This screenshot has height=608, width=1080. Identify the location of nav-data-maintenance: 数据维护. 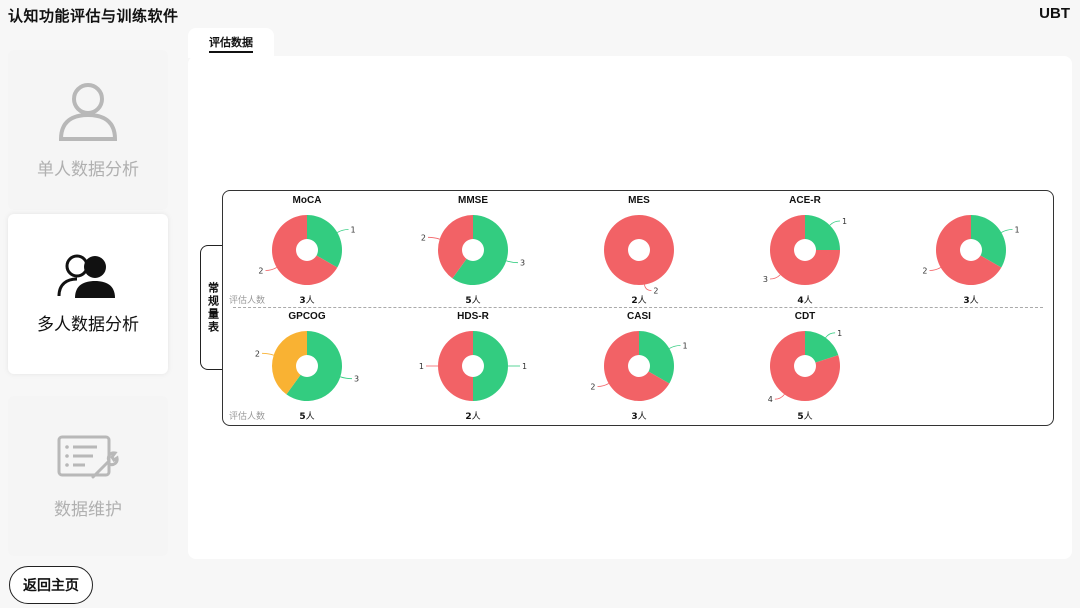
(88, 476).